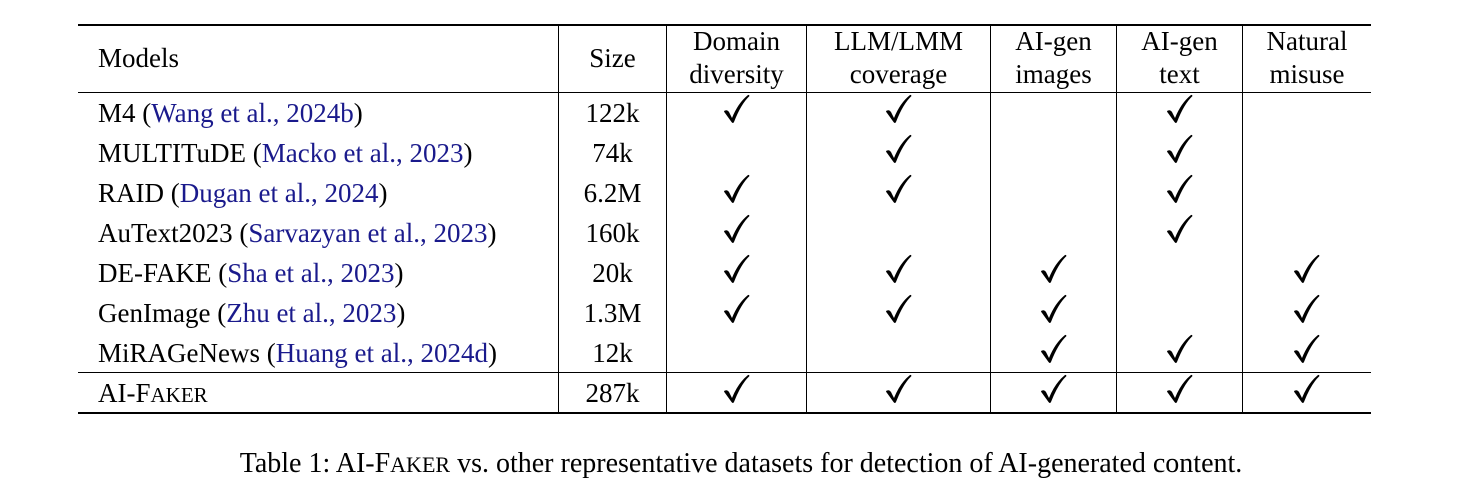 This screenshot has width=1482, height=492. What do you see at coordinates (138, 58) in the screenshot?
I see `header-models: Models` at bounding box center [138, 58].